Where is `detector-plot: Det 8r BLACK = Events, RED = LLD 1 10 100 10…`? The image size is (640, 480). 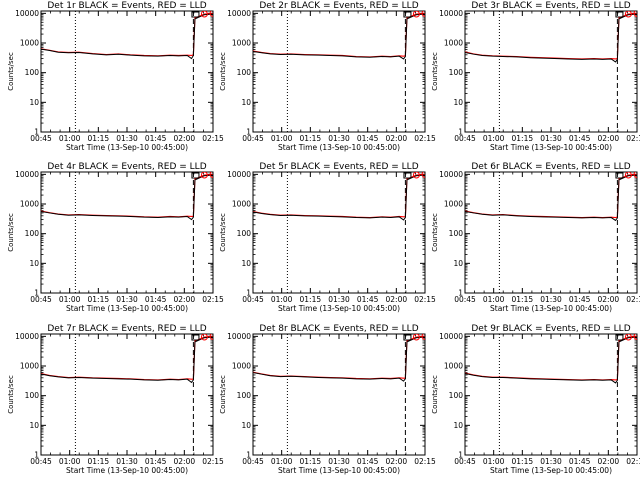
detector-plot: Det 8r BLACK = Events, RED = LLD 1 10 100 10… is located at coordinates (327, 399).